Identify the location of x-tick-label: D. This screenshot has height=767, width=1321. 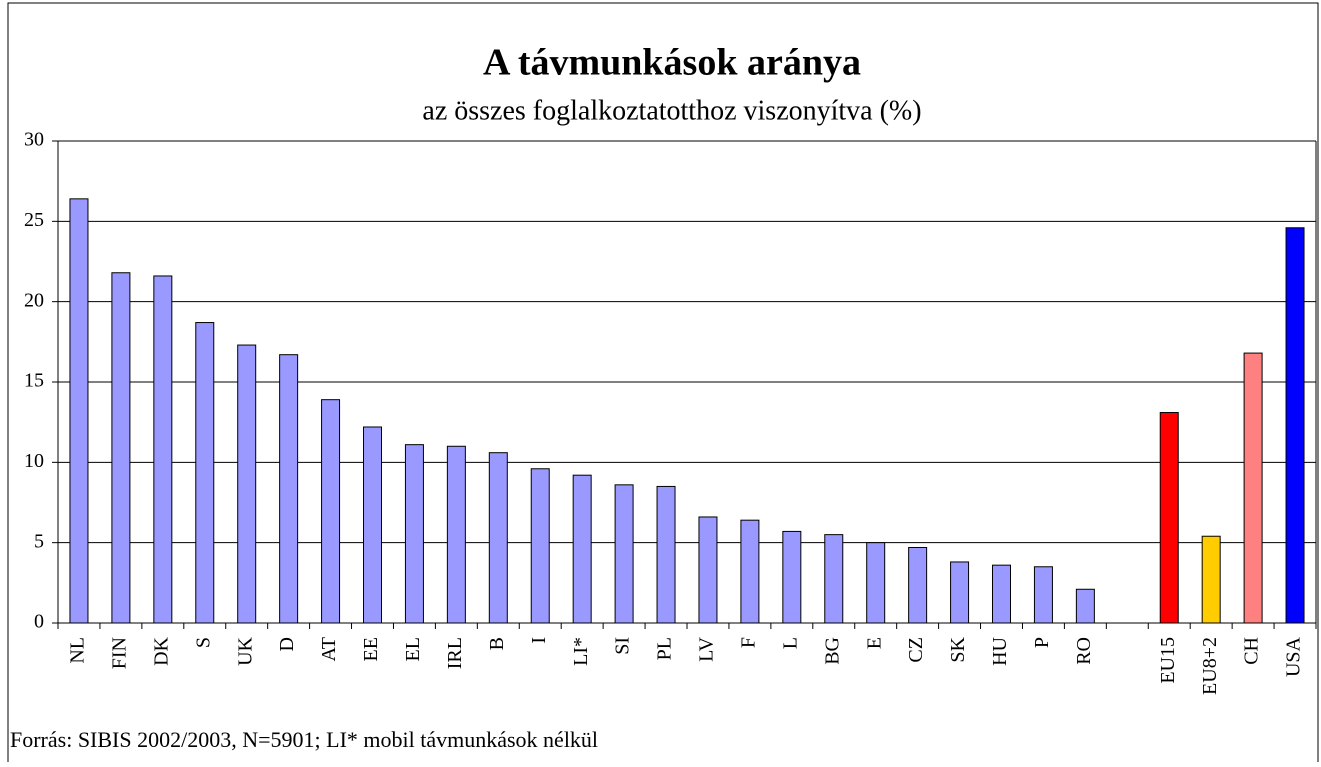
(287, 644).